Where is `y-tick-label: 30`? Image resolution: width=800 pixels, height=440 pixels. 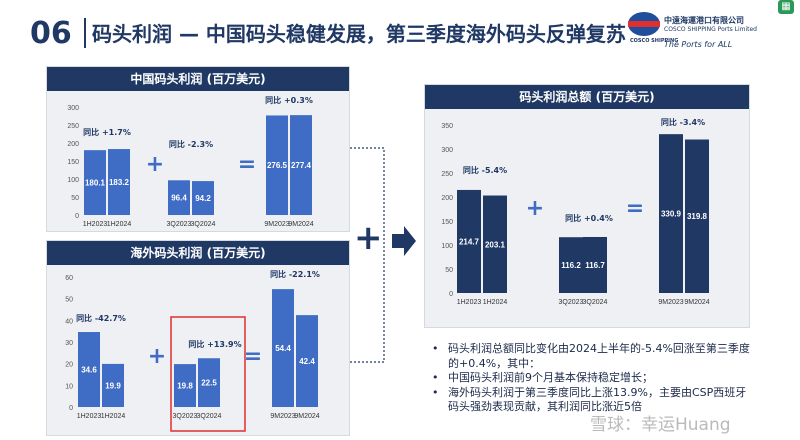 y-tick-label: 30 is located at coordinates (69, 343).